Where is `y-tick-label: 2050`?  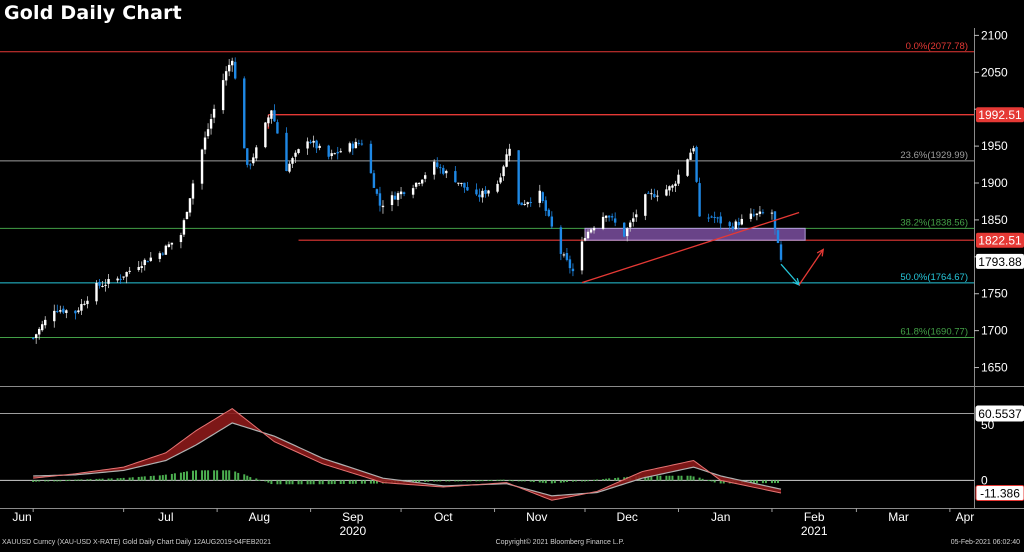 y-tick-label: 2050 is located at coordinates (994, 72).